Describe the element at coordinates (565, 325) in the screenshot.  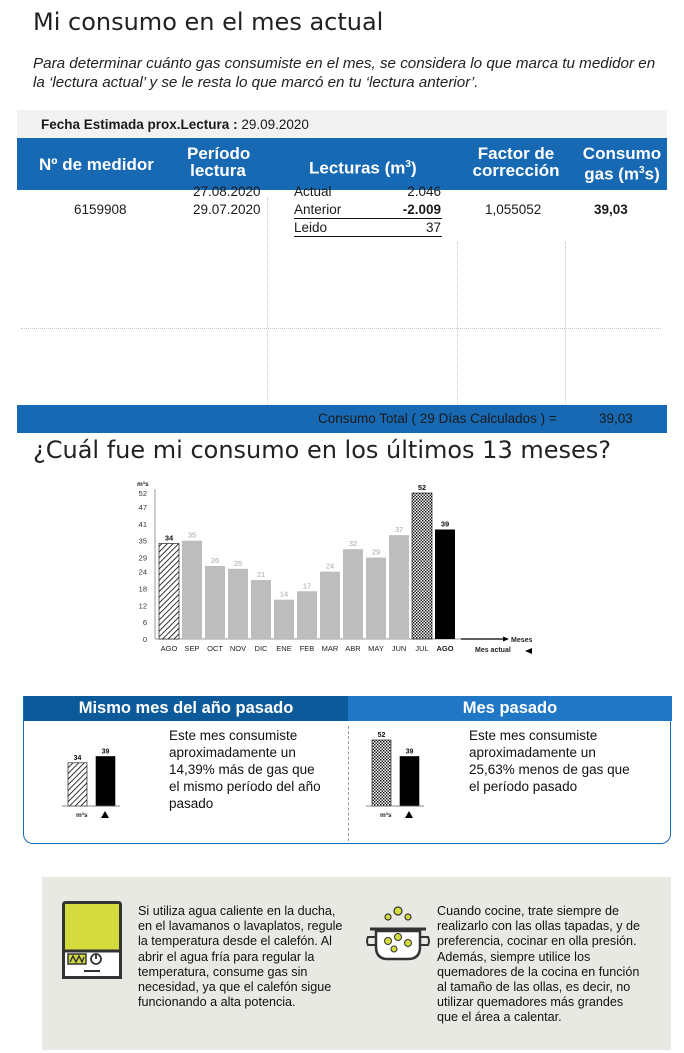
I see `column-divider` at that location.